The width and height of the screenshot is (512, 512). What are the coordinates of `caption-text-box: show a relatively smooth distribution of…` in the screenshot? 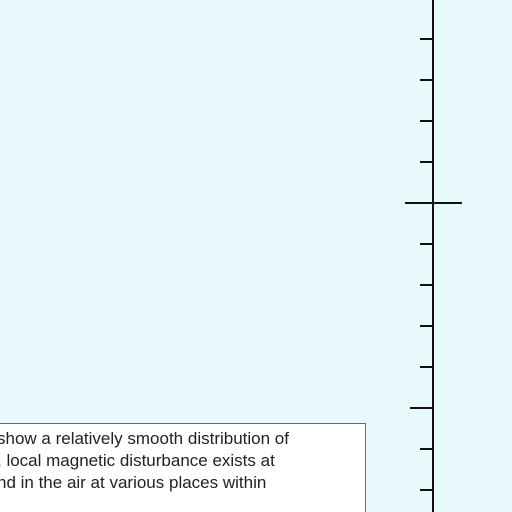 It's located at (183, 467).